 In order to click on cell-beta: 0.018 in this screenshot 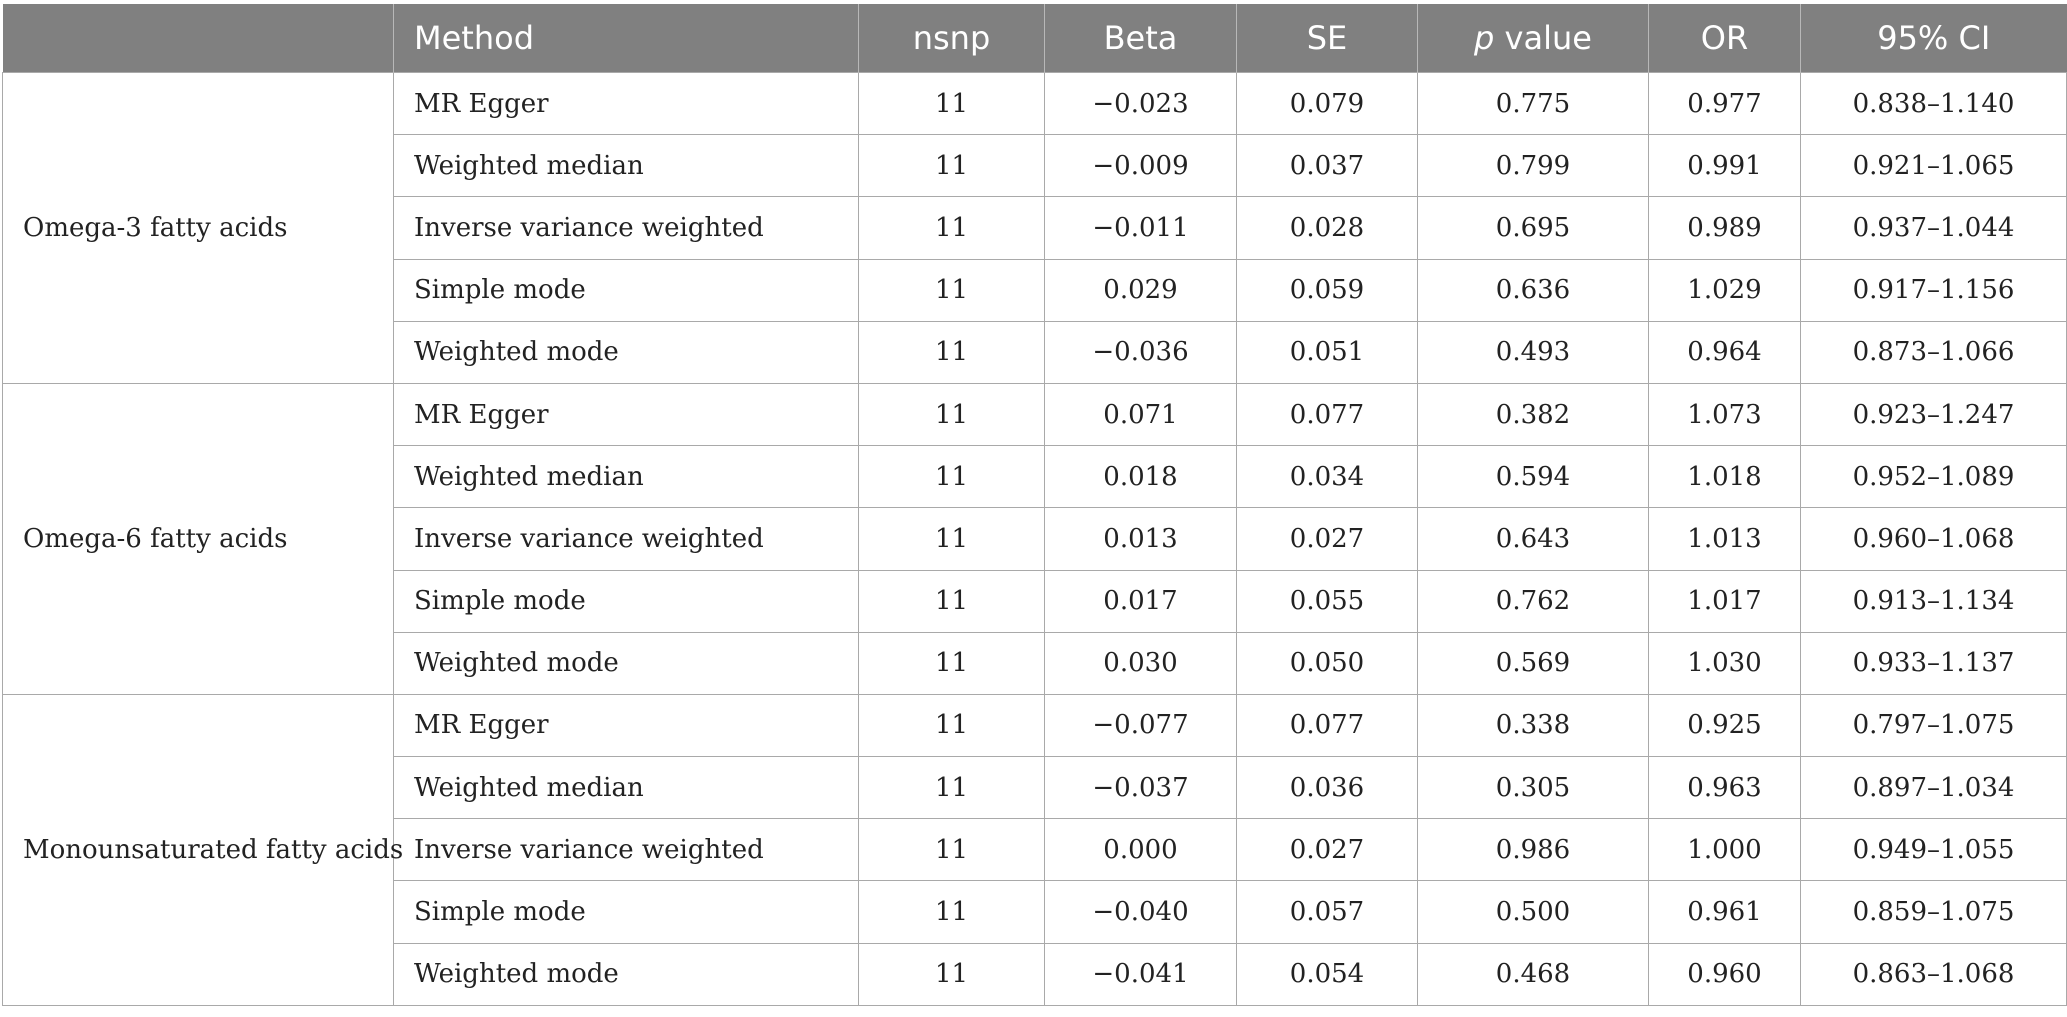, I will do `click(1140, 477)`.